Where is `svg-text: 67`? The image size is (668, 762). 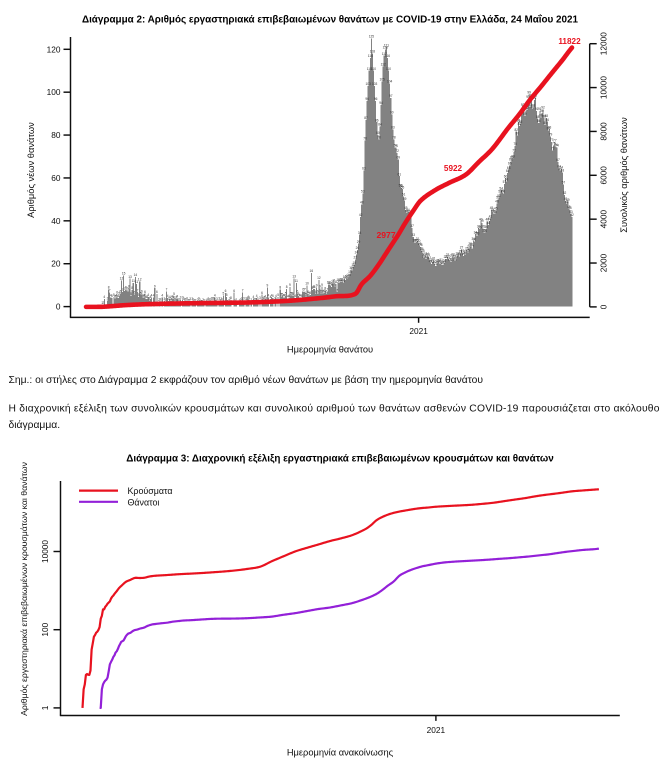 svg-text: 67 is located at coordinates (558, 160).